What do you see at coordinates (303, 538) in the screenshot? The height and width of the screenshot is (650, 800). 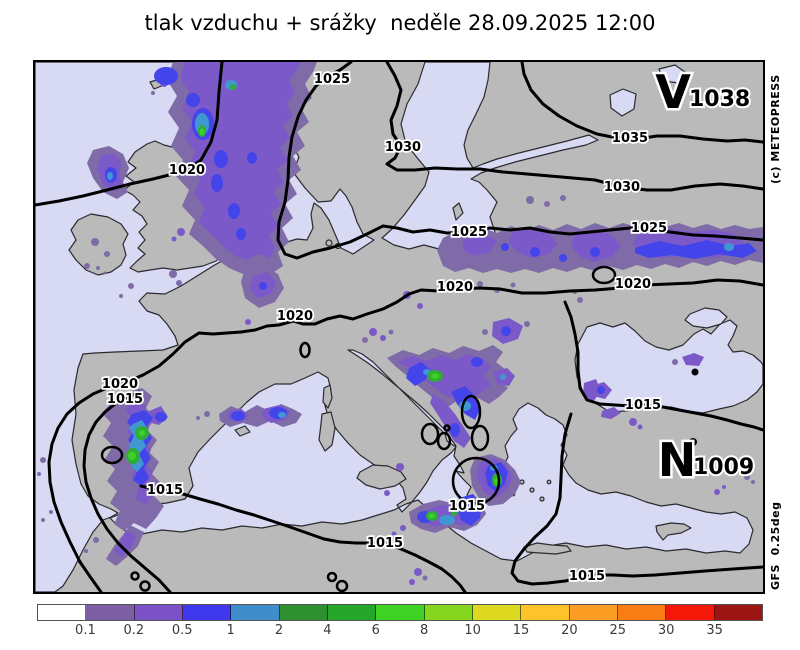 I see `isobar-1015-south-west` at bounding box center [303, 538].